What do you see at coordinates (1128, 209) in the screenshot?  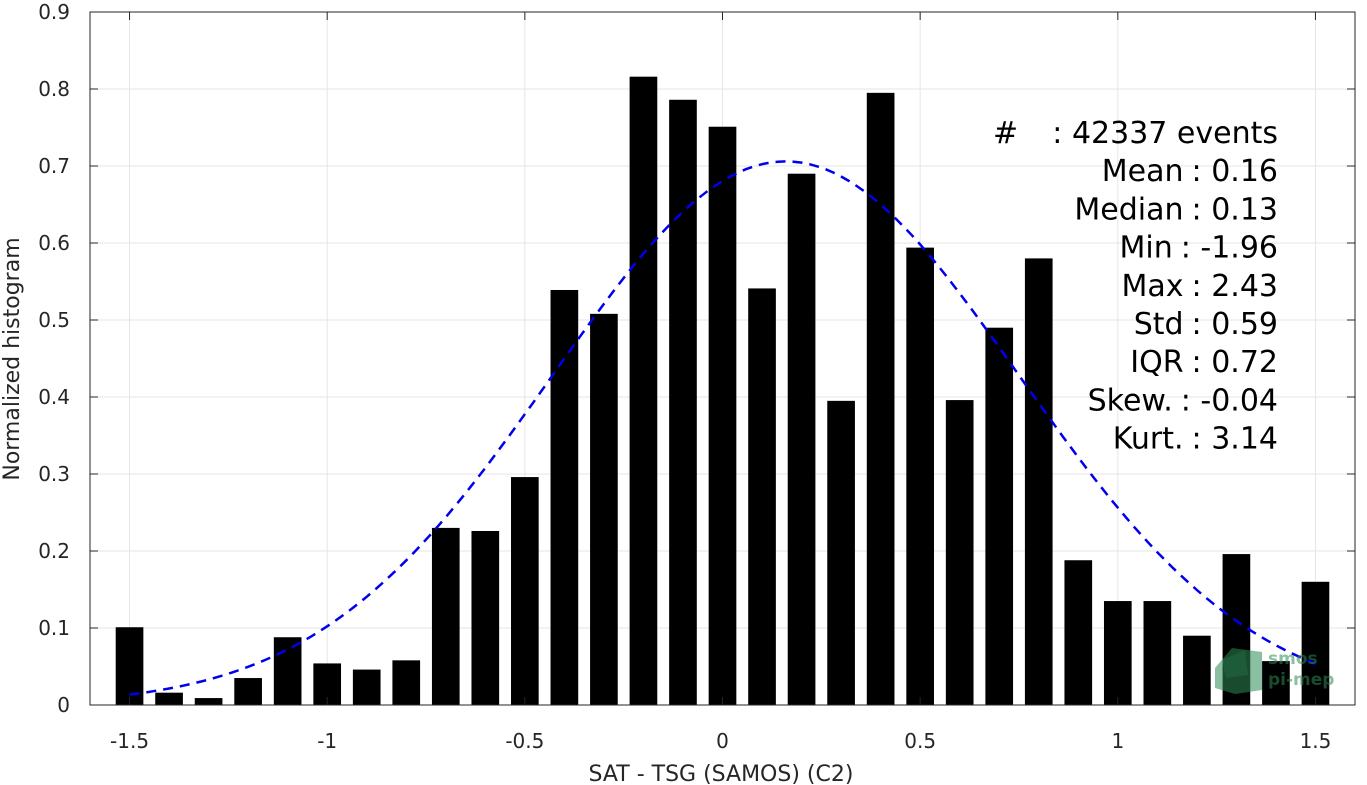 I see `stat-label: Median` at bounding box center [1128, 209].